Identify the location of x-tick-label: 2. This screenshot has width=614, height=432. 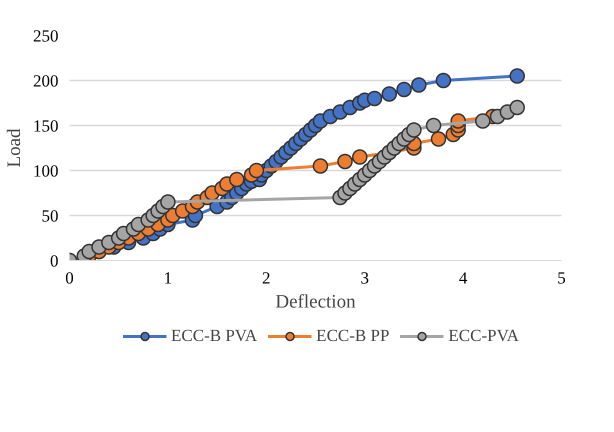
(266, 278).